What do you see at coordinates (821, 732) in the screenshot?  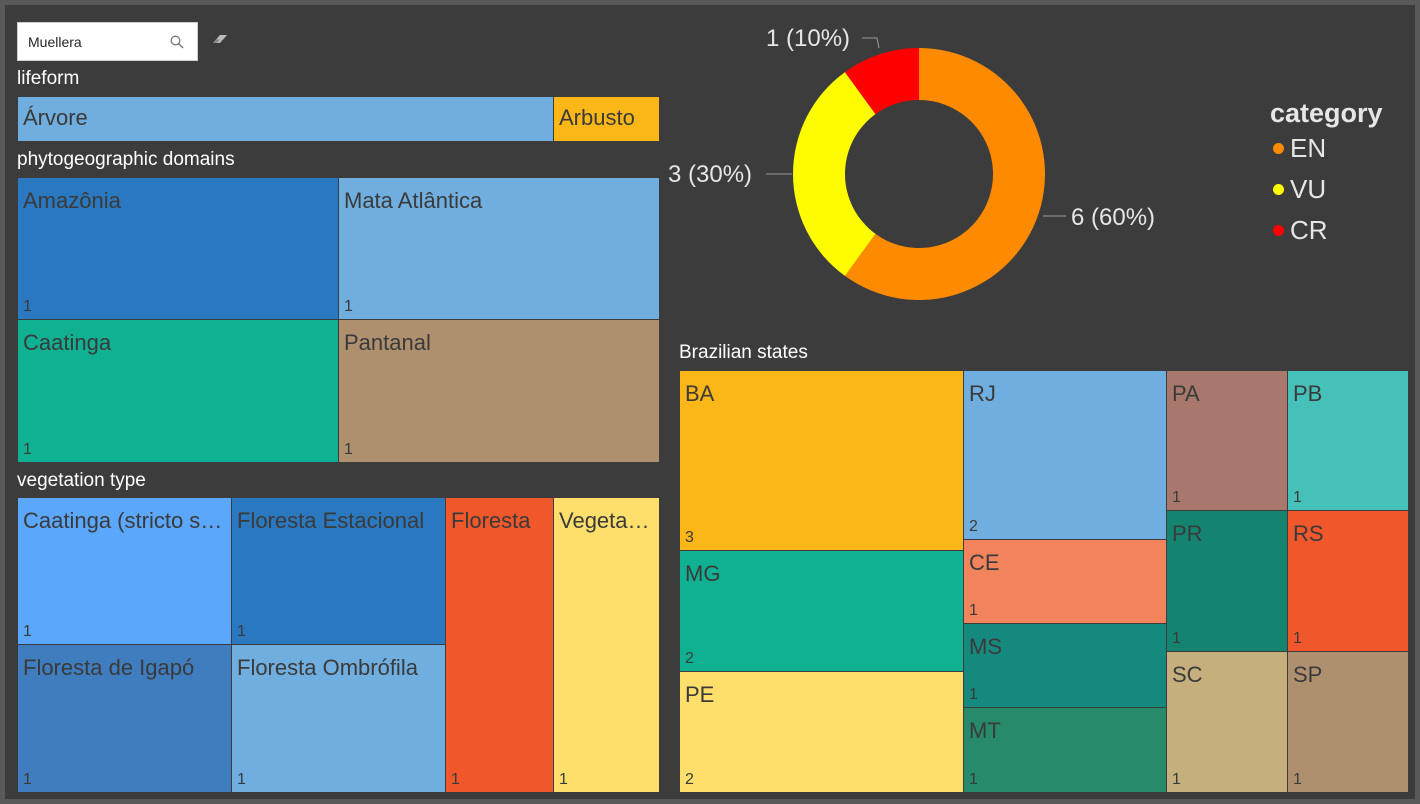 I see `state-tile-pe: PE 2` at bounding box center [821, 732].